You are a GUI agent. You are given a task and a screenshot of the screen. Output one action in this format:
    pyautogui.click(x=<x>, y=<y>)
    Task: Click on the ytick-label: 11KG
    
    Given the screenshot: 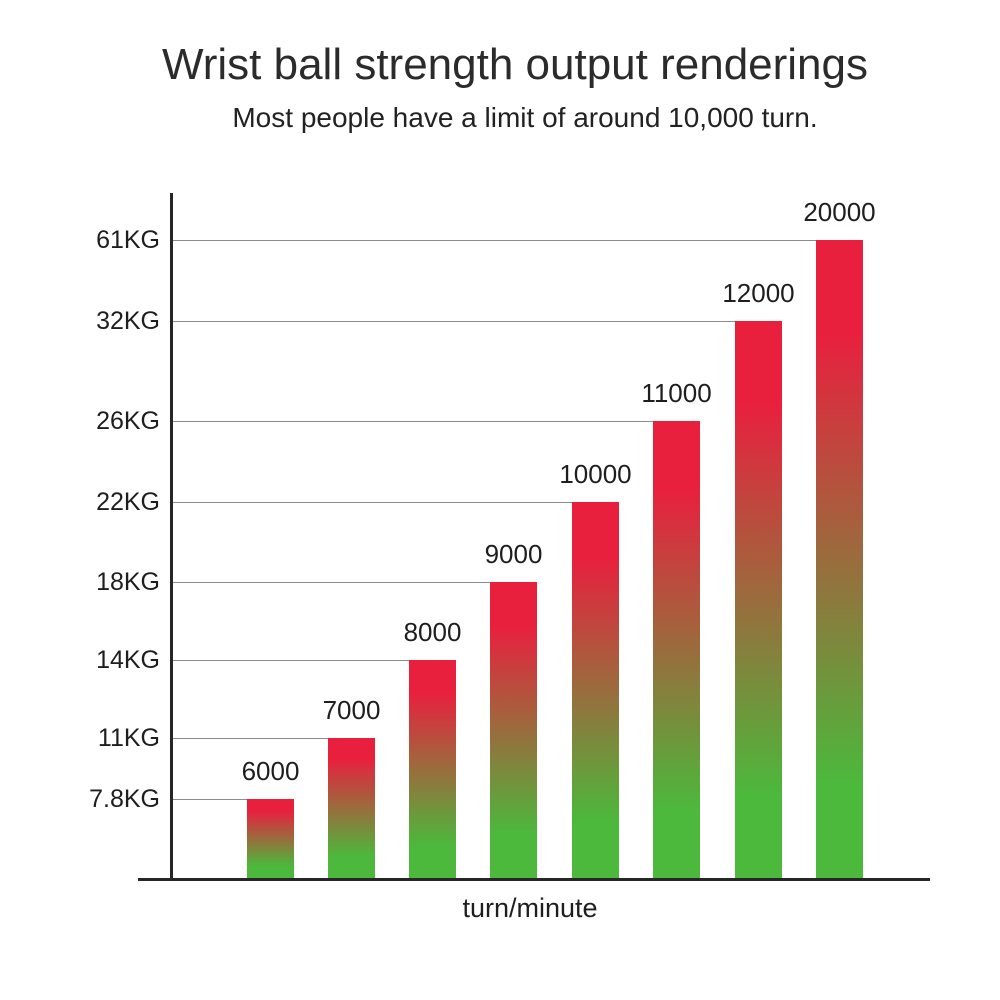 What is the action you would take?
    pyautogui.click(x=128, y=738)
    